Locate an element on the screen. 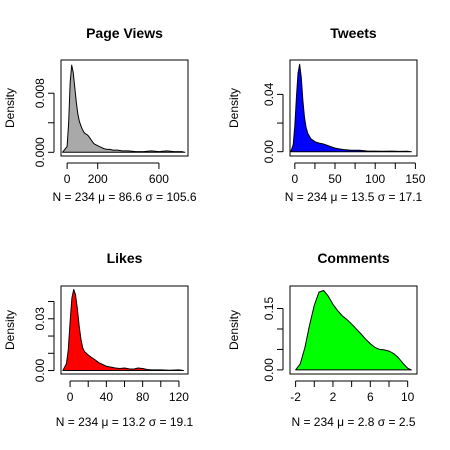  x-tick-label: 200 is located at coordinates (98, 179).